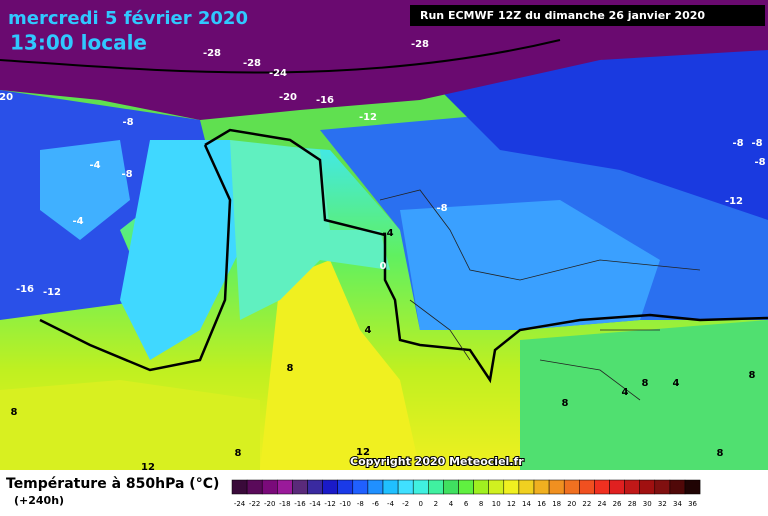 The width and height of the screenshot is (768, 516). What do you see at coordinates (376, 504) in the screenshot?
I see `legend-label: -6` at bounding box center [376, 504].